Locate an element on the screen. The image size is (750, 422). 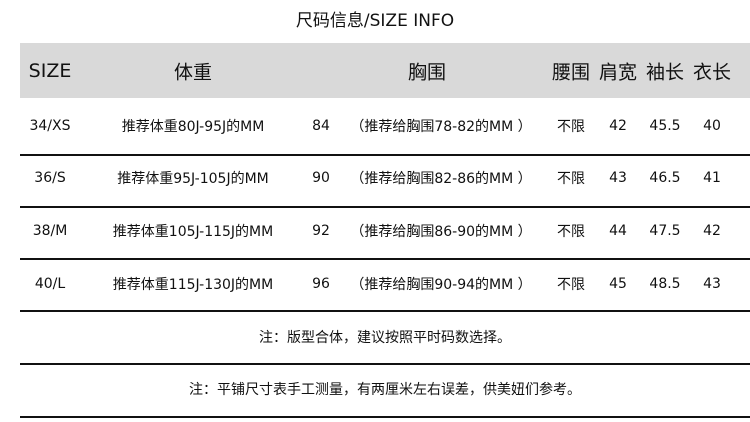
cell-length: 42 is located at coordinates (712, 231).